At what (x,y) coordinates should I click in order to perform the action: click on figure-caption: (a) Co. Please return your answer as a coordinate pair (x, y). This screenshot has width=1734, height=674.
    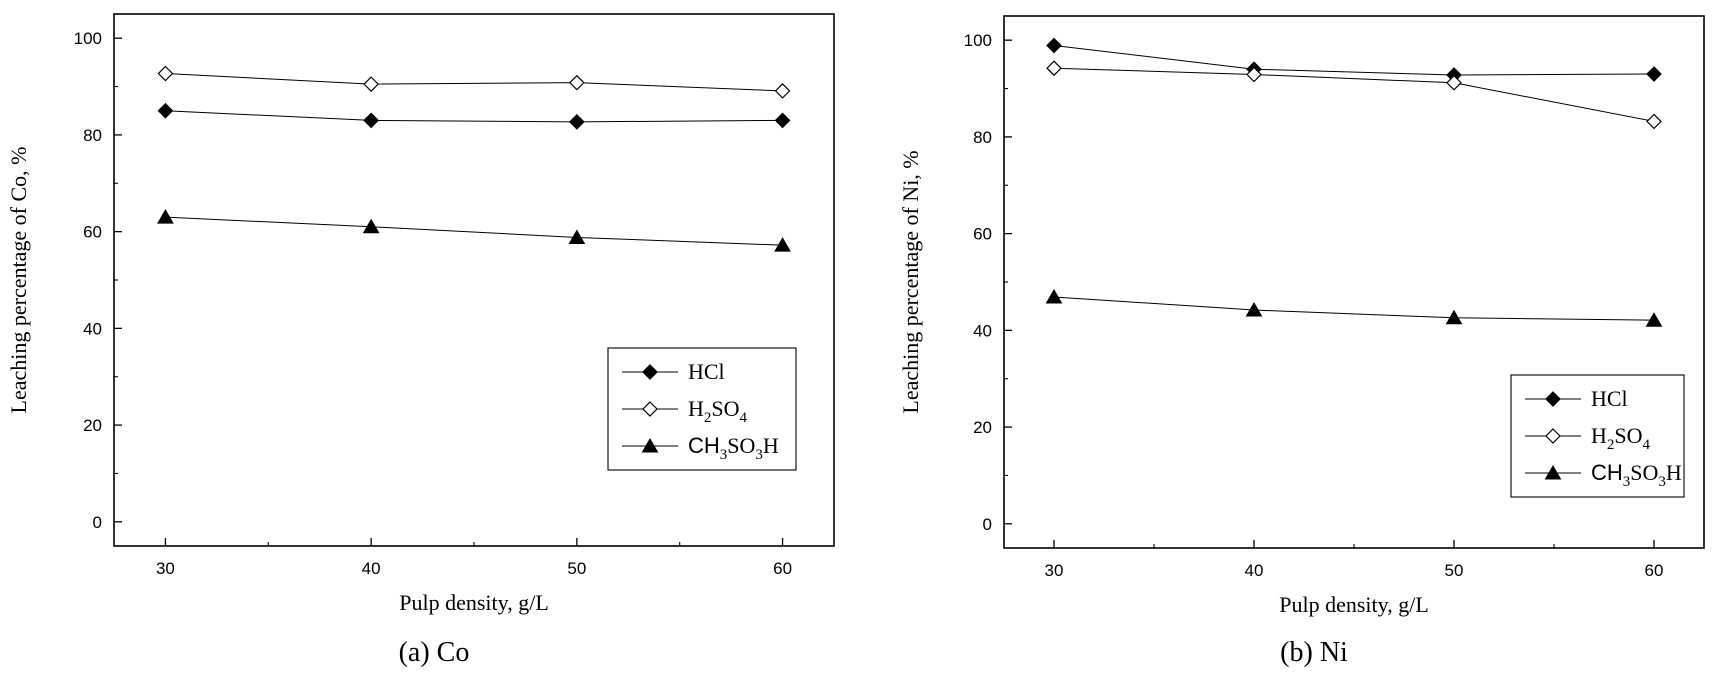
    Looking at the image, I should click on (434, 652).